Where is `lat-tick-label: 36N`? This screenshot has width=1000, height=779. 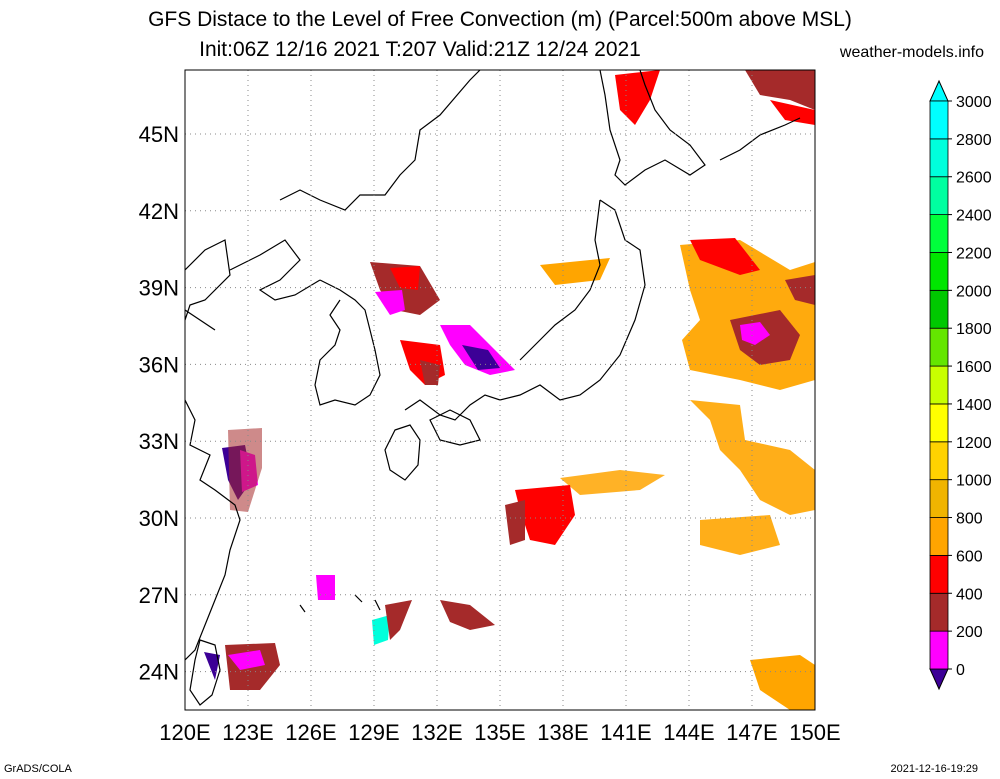
lat-tick-label: 36N is located at coordinates (159, 364).